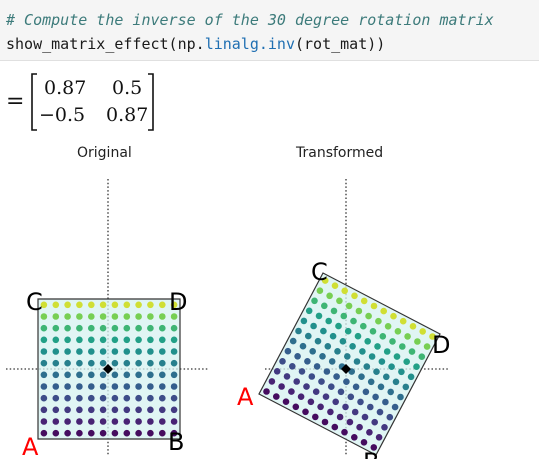  Describe the element at coordinates (30, 446) in the screenshot. I see `corner-label-a: A` at that location.